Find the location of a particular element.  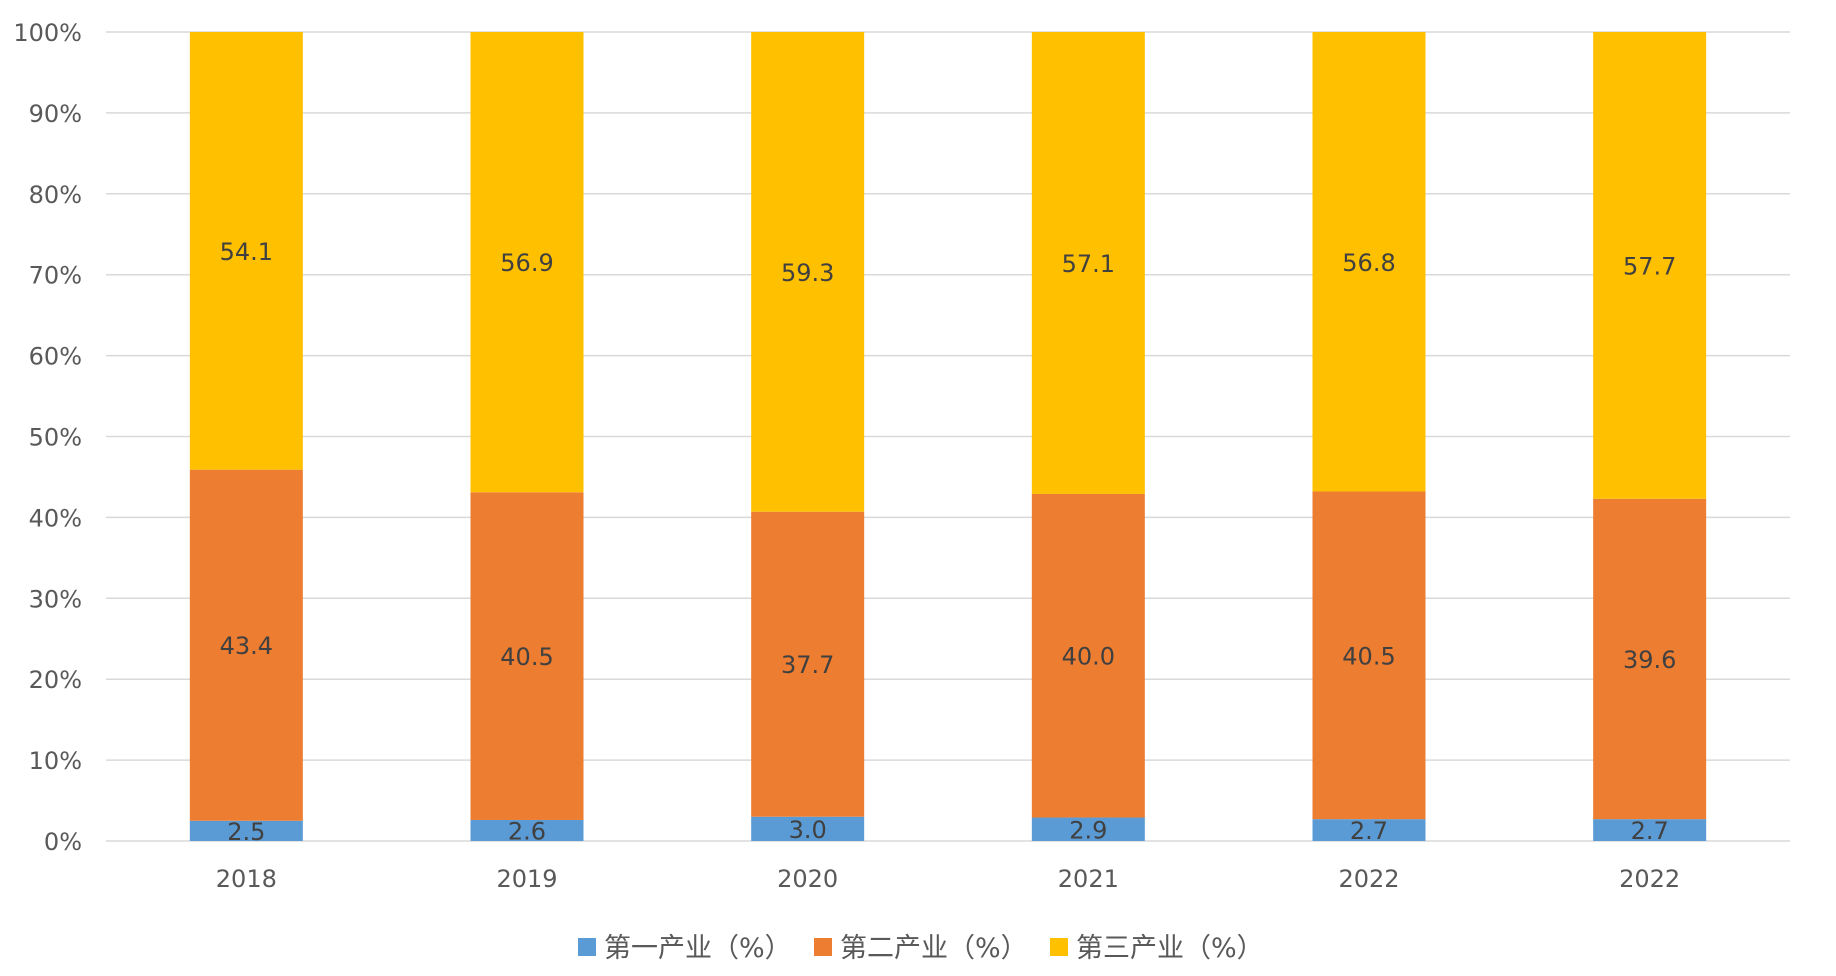

legend-item: 第二产业（%） is located at coordinates (921, 948).